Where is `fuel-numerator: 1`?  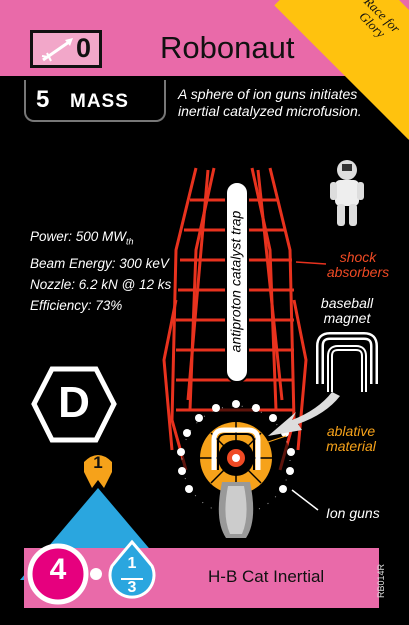 fuel-numerator: 1 is located at coordinates (132, 563).